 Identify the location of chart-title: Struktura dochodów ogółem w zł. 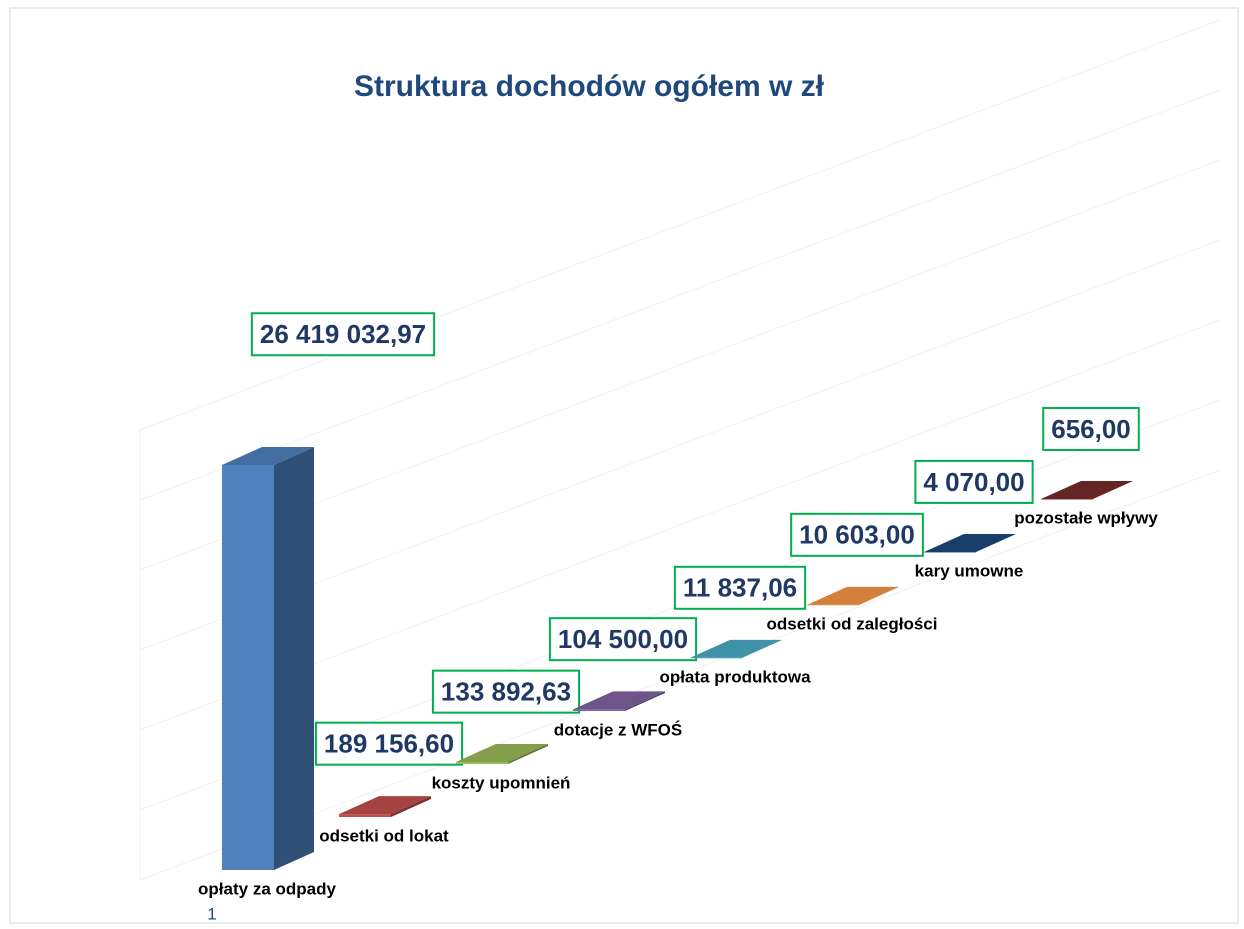
(589, 86).